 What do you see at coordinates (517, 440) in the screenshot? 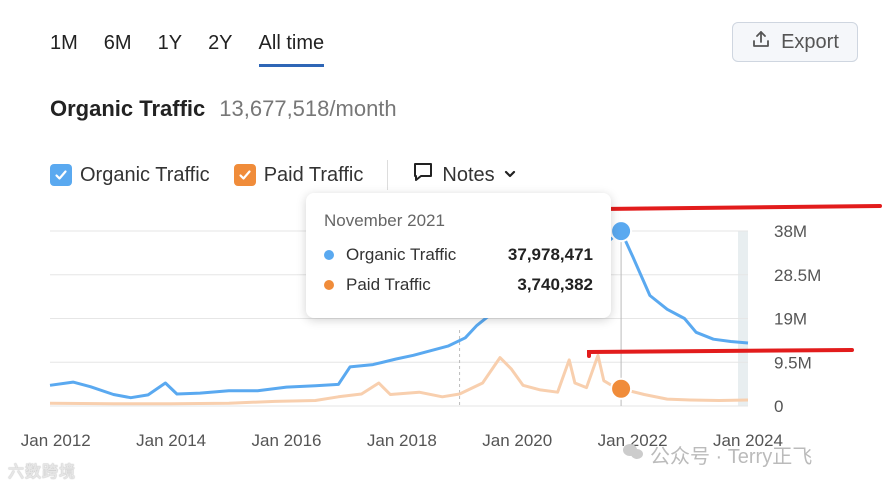
I see `x-tick-label: Jan 2020` at bounding box center [517, 440].